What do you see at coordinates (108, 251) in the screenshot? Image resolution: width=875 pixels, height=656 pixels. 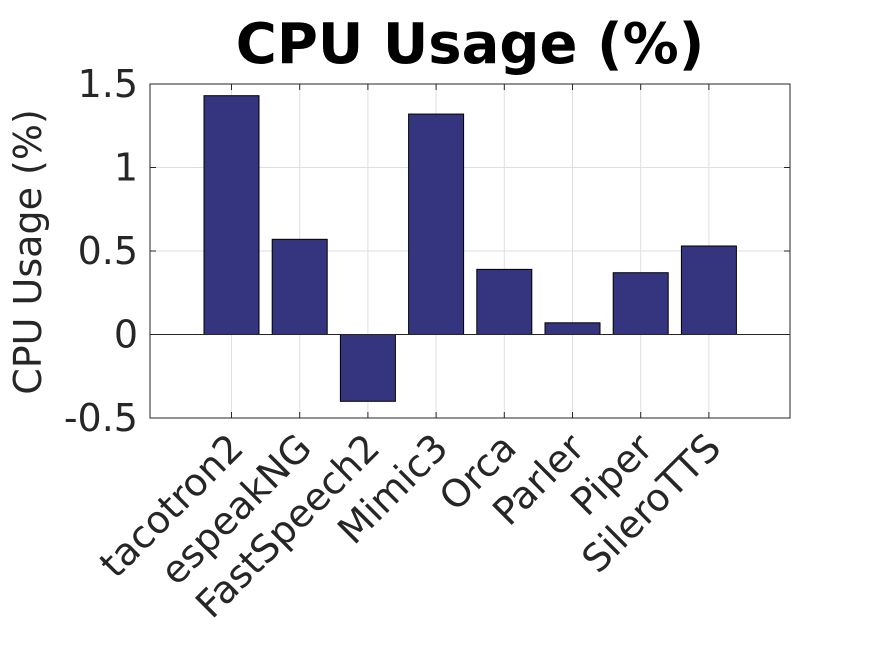 I see `y-tick-label-2: 0.5` at bounding box center [108, 251].